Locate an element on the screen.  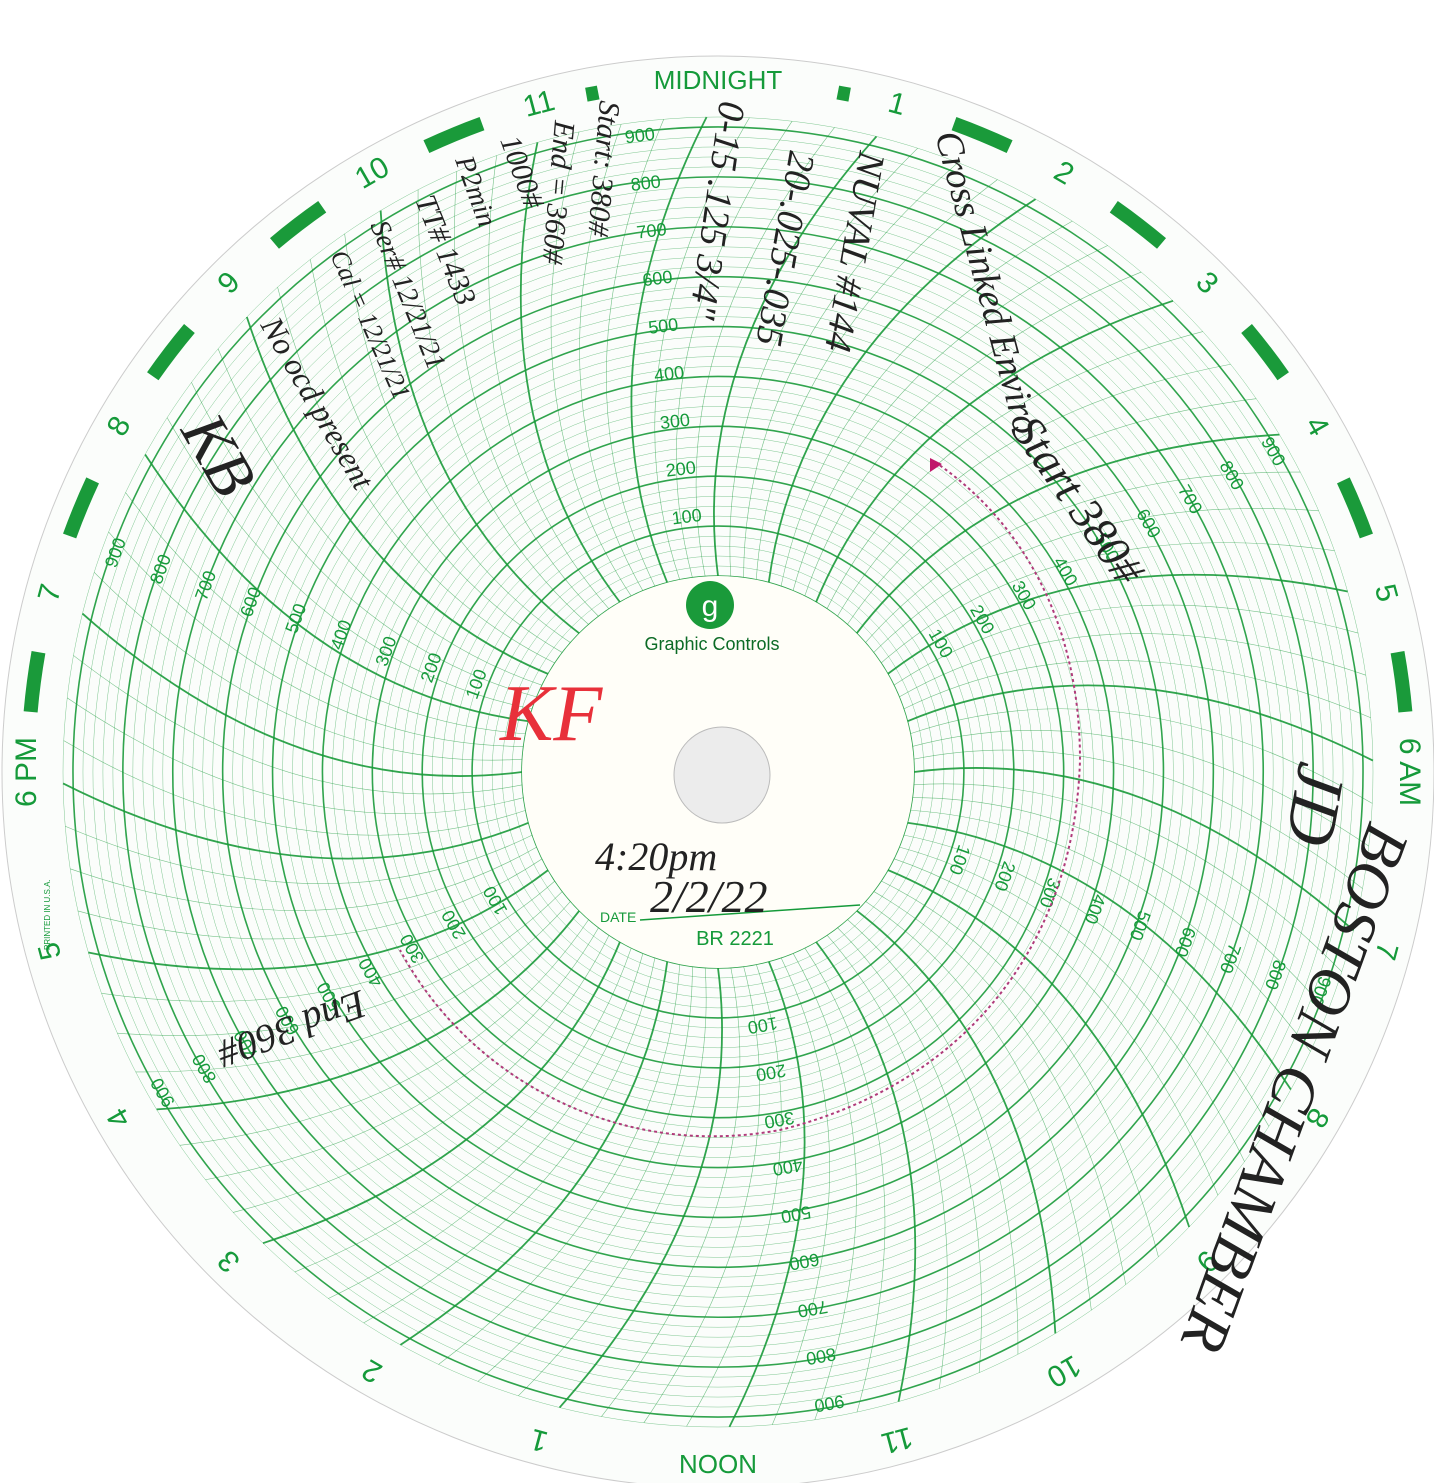
scale-label: 900 is located at coordinates (640, 136).